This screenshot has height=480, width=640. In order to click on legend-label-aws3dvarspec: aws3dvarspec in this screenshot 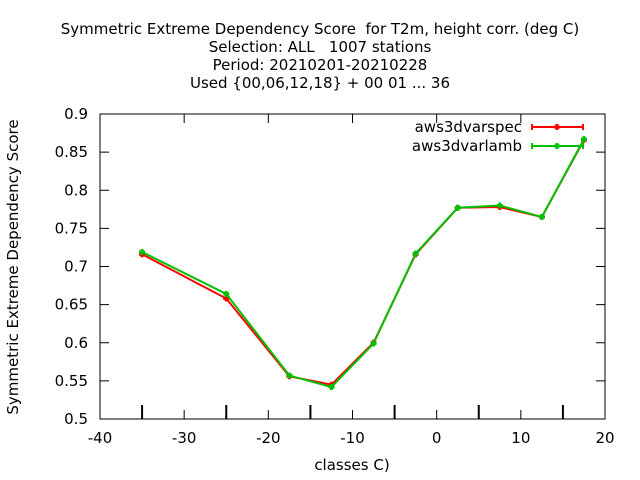, I will do `click(468, 127)`.